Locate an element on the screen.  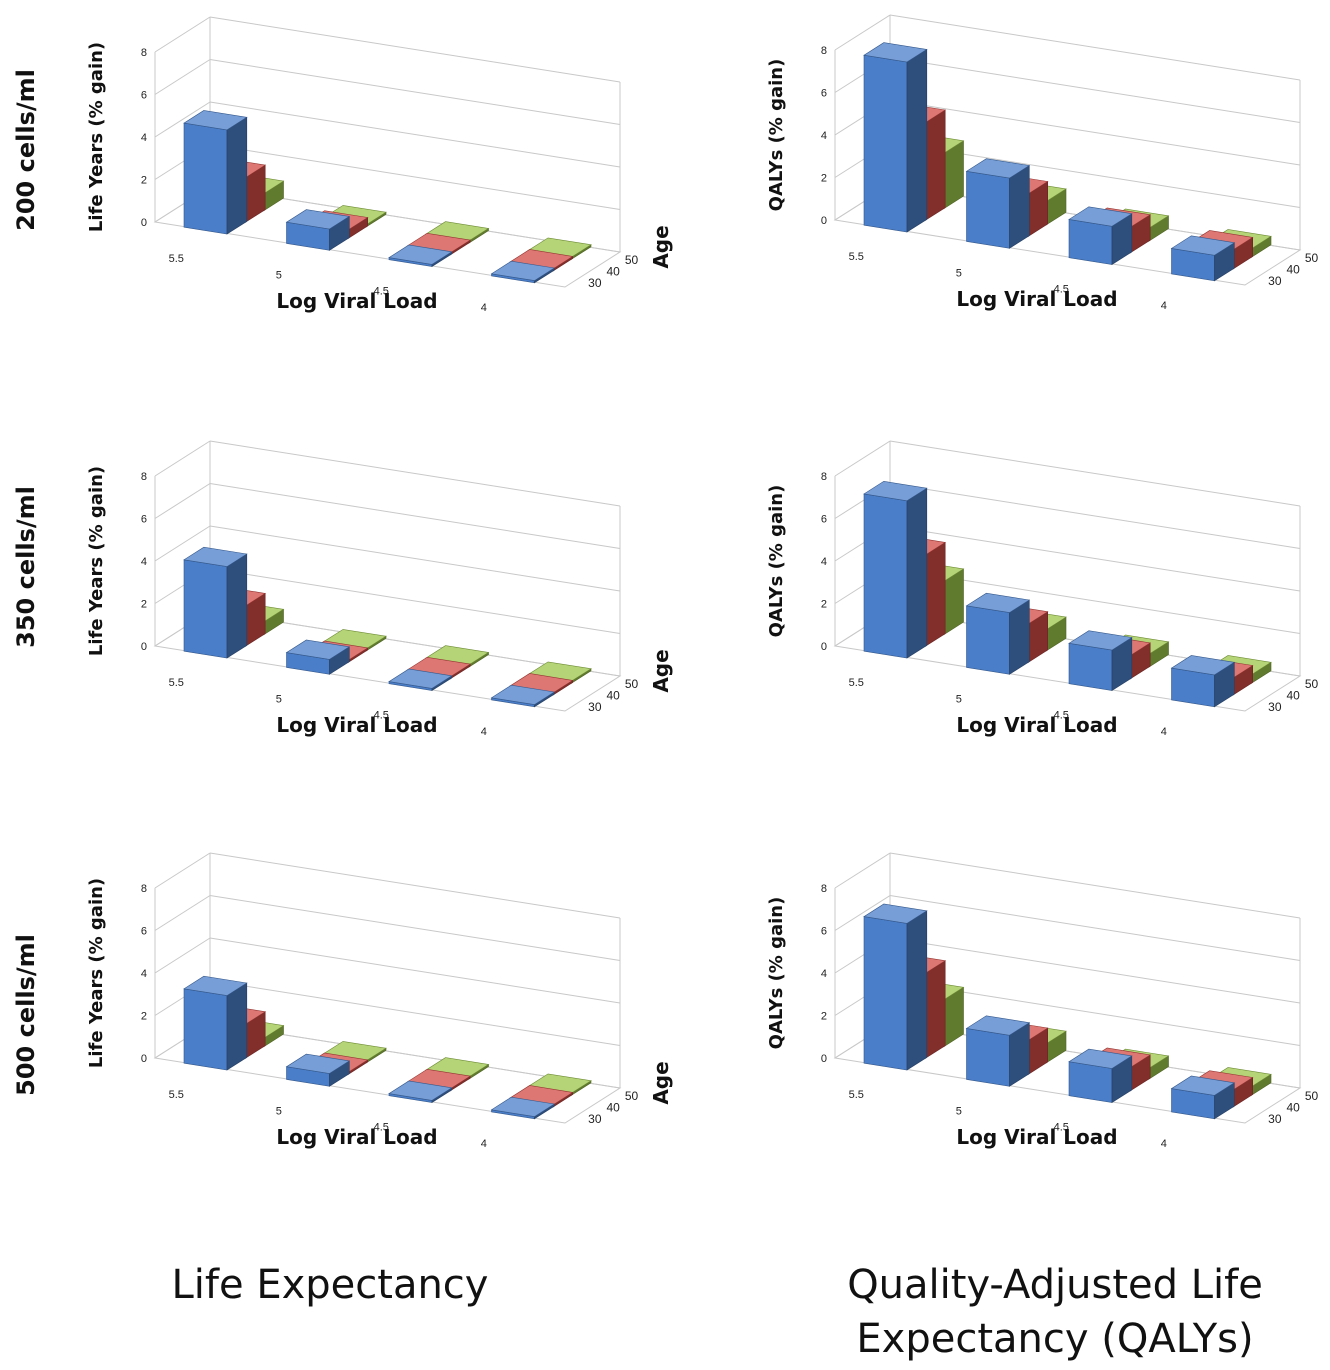
z-axis-title: Age is located at coordinates (661, 670).